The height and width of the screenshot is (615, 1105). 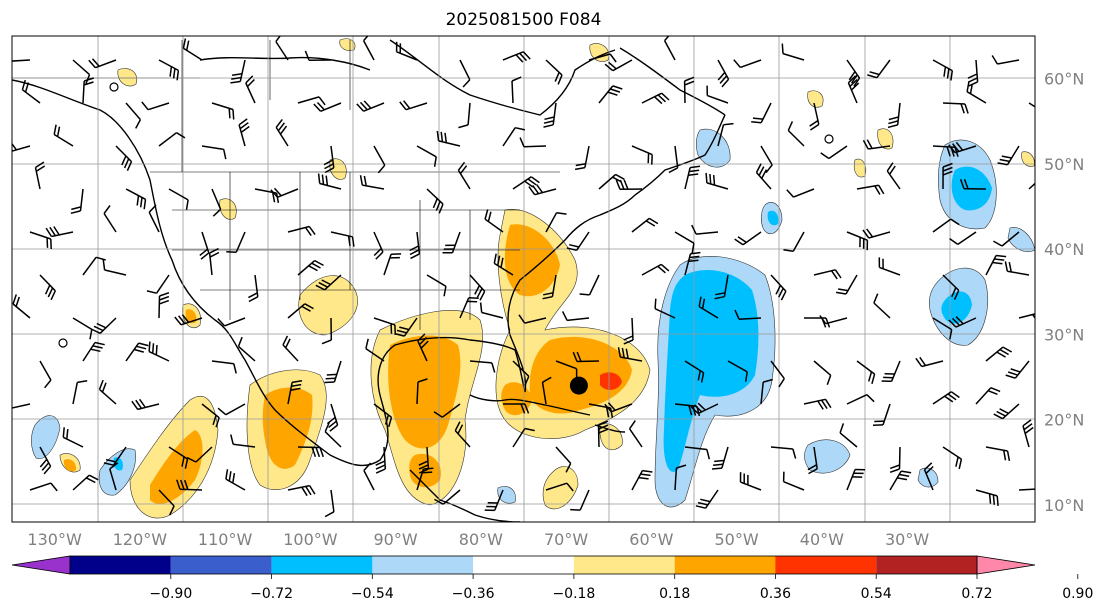 What do you see at coordinates (140, 539) in the screenshot?
I see `longitude-label: 120°W` at bounding box center [140, 539].